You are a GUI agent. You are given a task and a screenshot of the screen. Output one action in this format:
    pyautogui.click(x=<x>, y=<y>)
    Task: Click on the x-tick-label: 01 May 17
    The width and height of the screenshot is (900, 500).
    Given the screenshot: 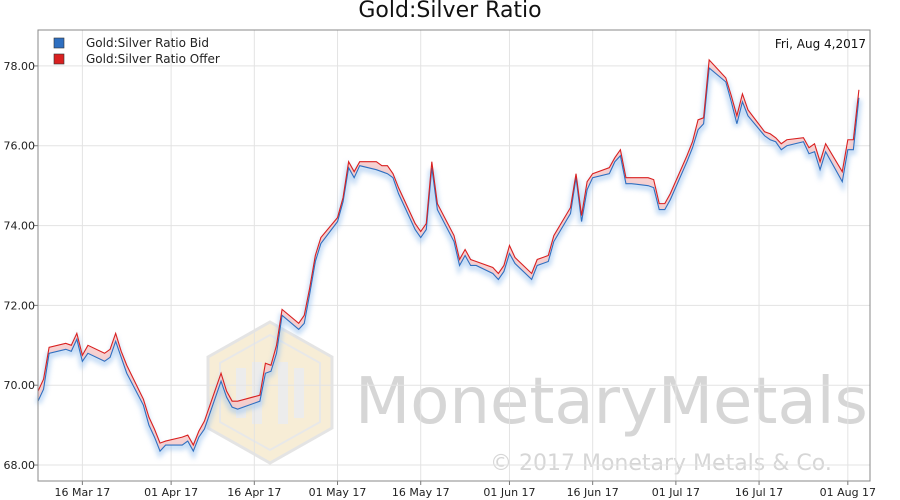 What is the action you would take?
    pyautogui.click(x=338, y=492)
    